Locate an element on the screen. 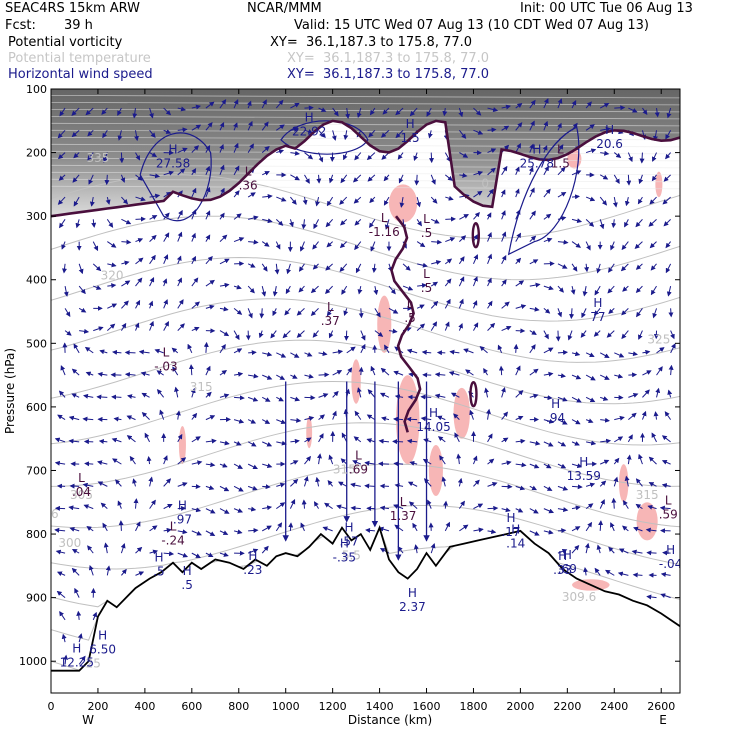 This screenshot has height=740, width=740. extremum-marker: L is located at coordinates (426, 274).